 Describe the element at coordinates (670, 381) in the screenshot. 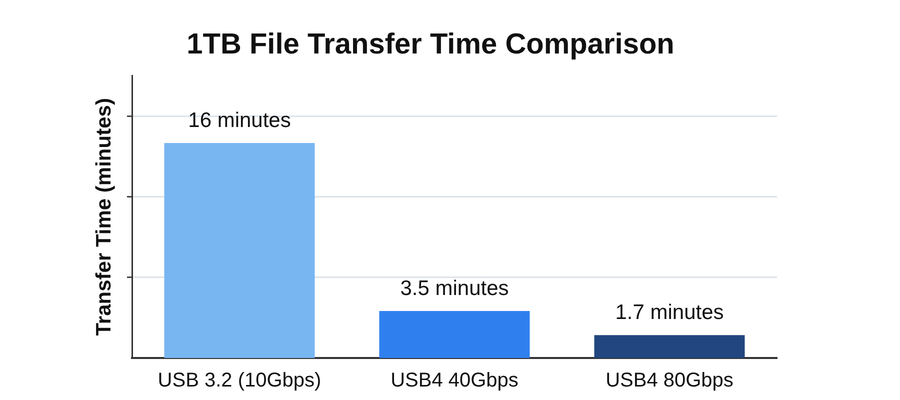

I see `x-tick-label: USB4 80Gbps` at that location.